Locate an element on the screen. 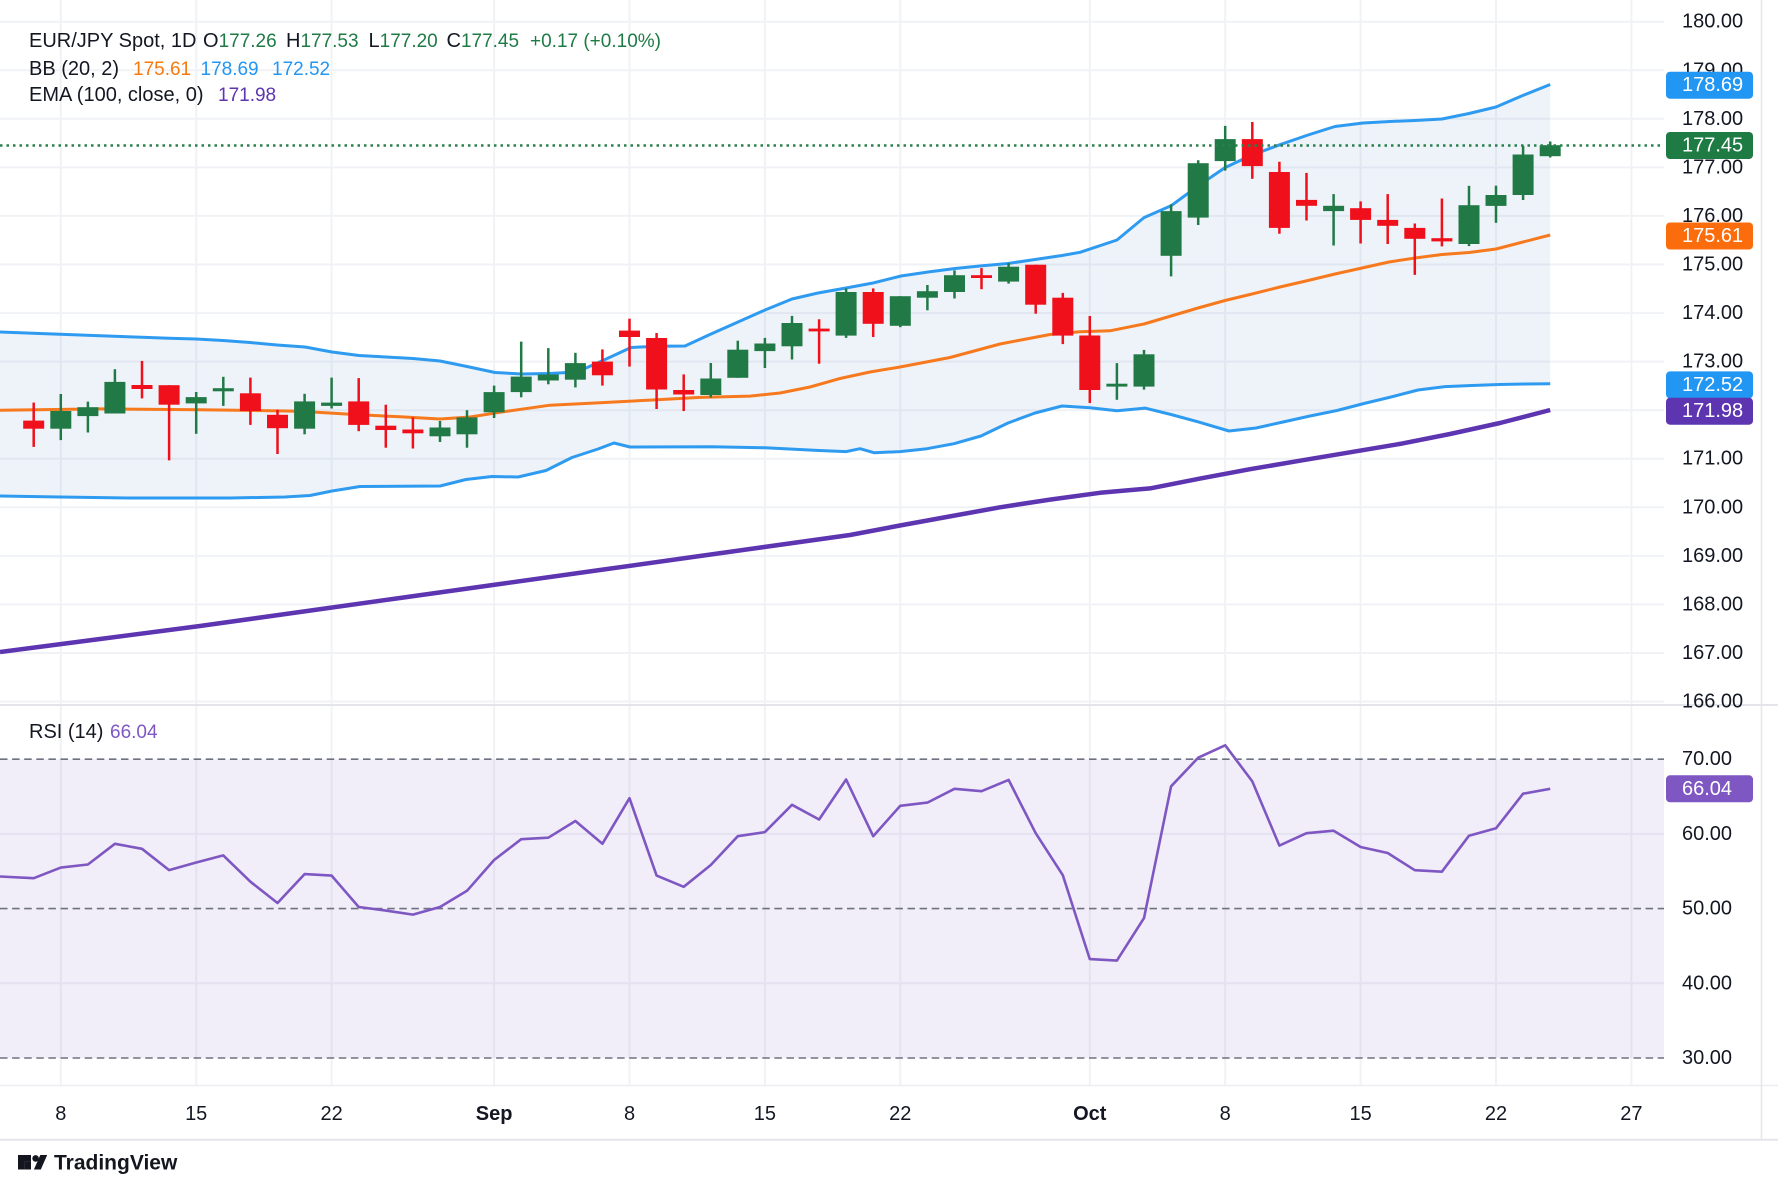 Image resolution: width=1778 pixels, height=1191 pixels. svg-text: 178.00 is located at coordinates (1712, 119).